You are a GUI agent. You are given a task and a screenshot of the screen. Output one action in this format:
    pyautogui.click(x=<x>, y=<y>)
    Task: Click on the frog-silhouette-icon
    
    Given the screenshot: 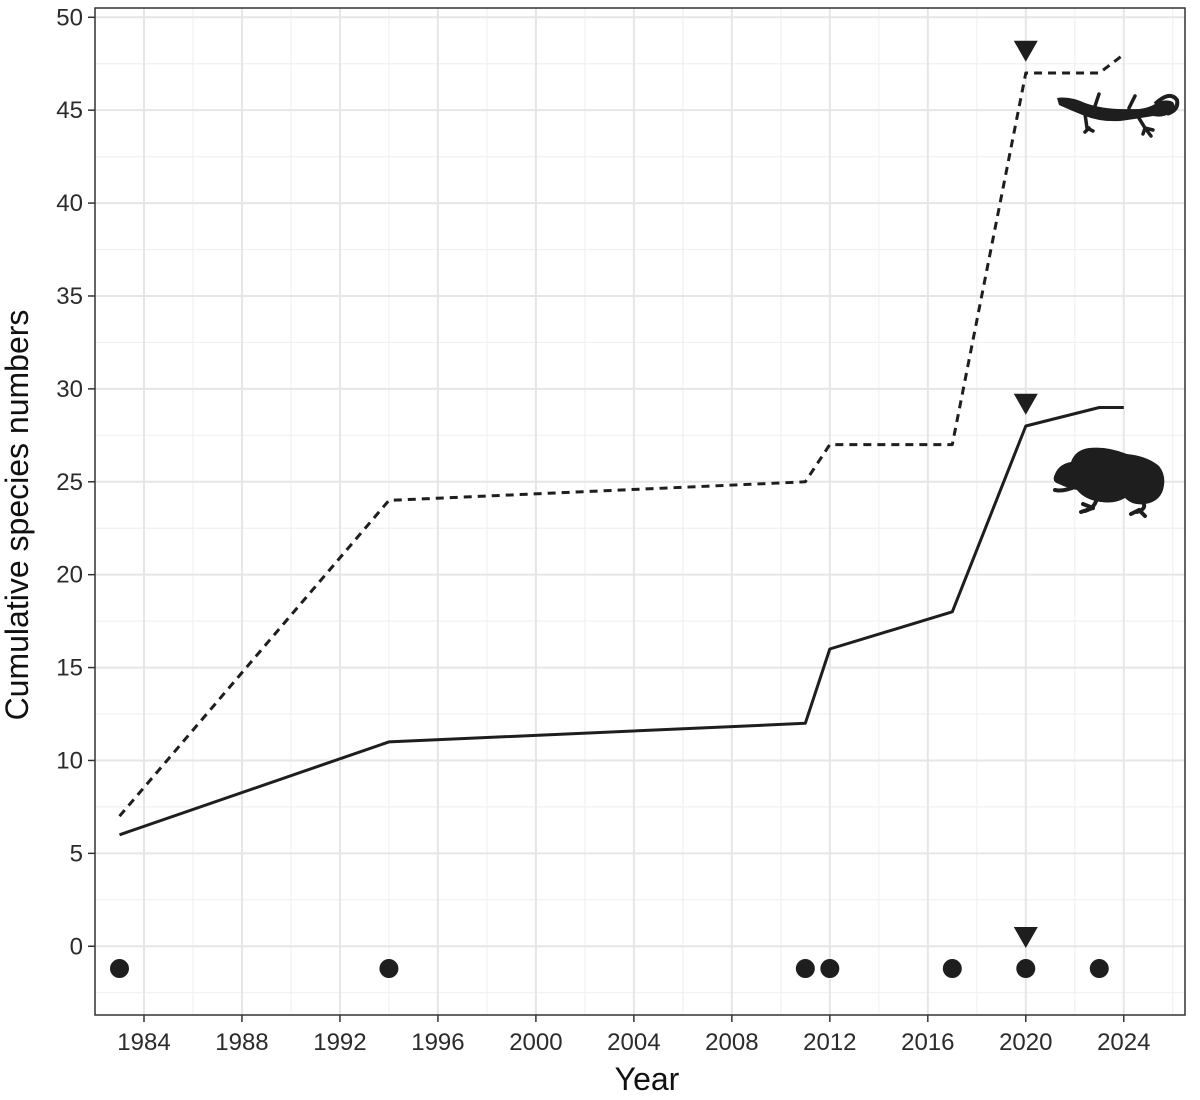 What is the action you would take?
    pyautogui.click(x=1109, y=482)
    